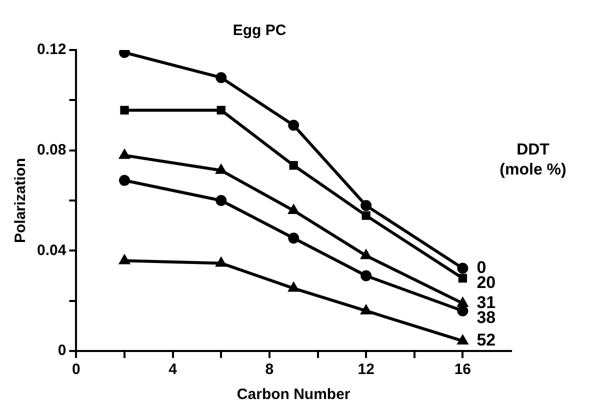 This screenshot has width=589, height=416. Describe the element at coordinates (62, 351) in the screenshot. I see `y-tick-label: 0` at that location.